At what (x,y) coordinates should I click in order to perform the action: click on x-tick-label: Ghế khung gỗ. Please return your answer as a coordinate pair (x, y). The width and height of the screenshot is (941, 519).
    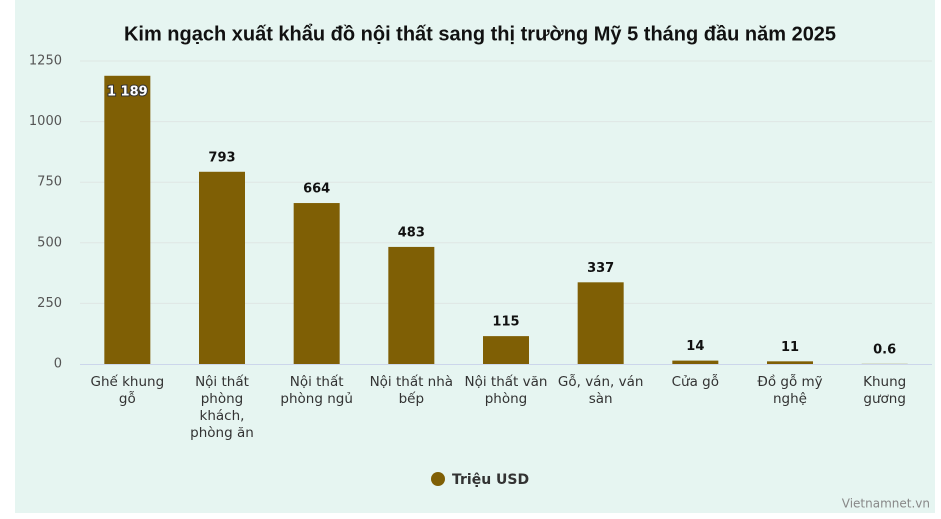
    Looking at the image, I should click on (127, 390).